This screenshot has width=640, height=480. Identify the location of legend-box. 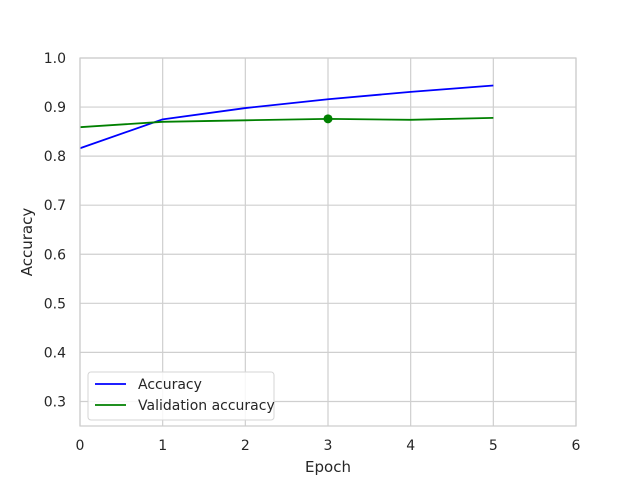
(181, 396).